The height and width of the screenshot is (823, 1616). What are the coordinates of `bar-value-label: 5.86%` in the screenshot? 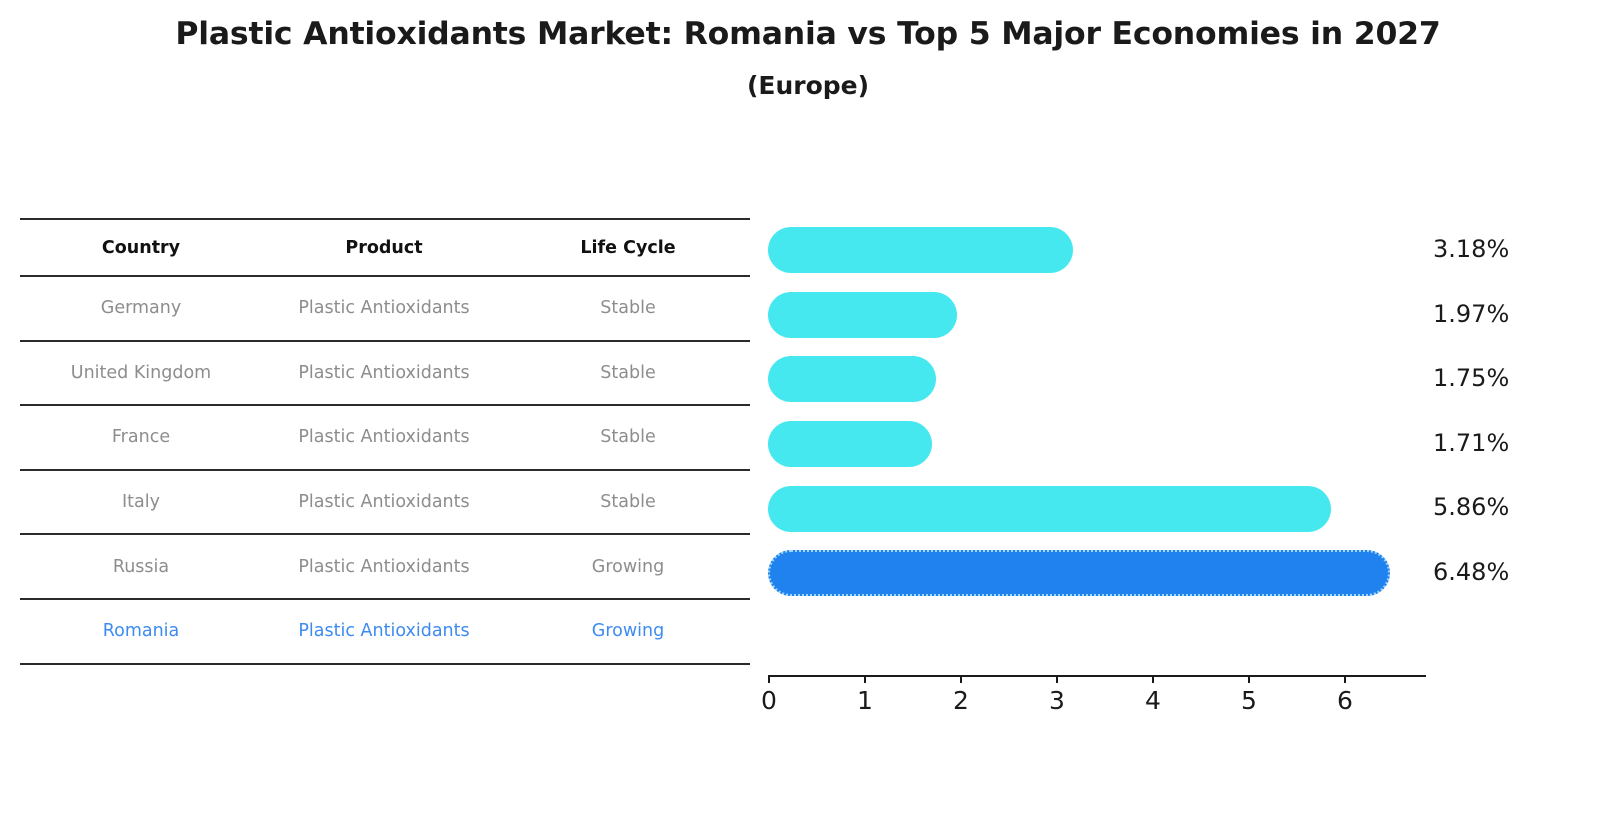 It's located at (1471, 507).